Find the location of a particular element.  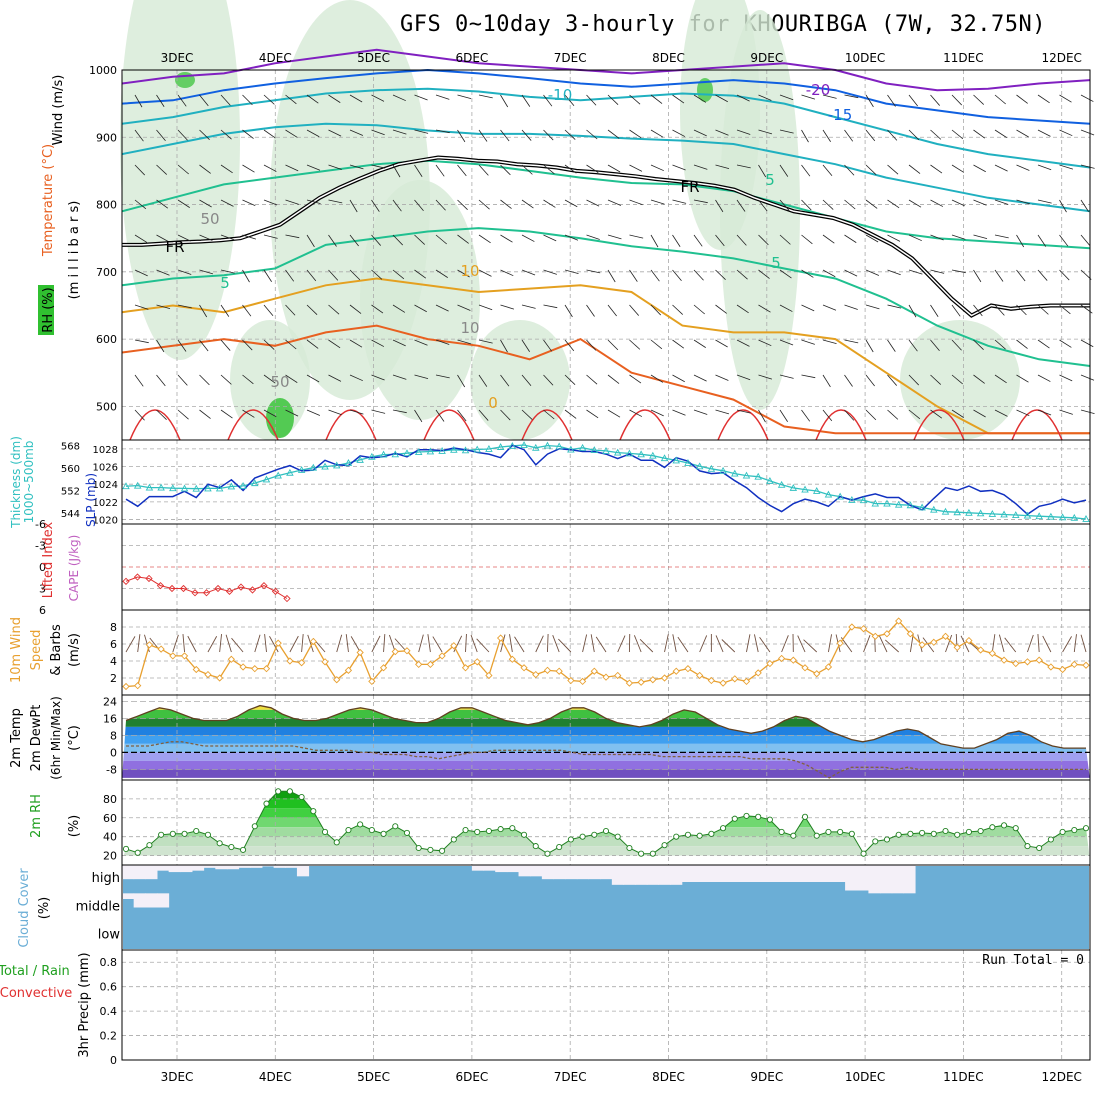

rh-tick-label: 80 is located at coordinates (110, 799).